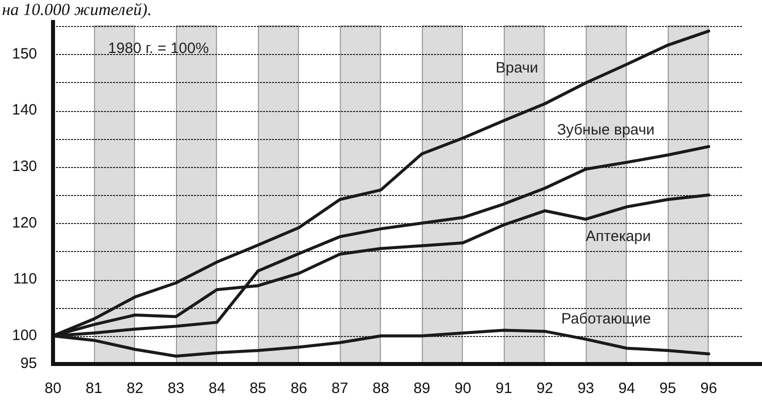  What do you see at coordinates (545, 389) in the screenshot?
I see `x-tick-label: 92` at bounding box center [545, 389].